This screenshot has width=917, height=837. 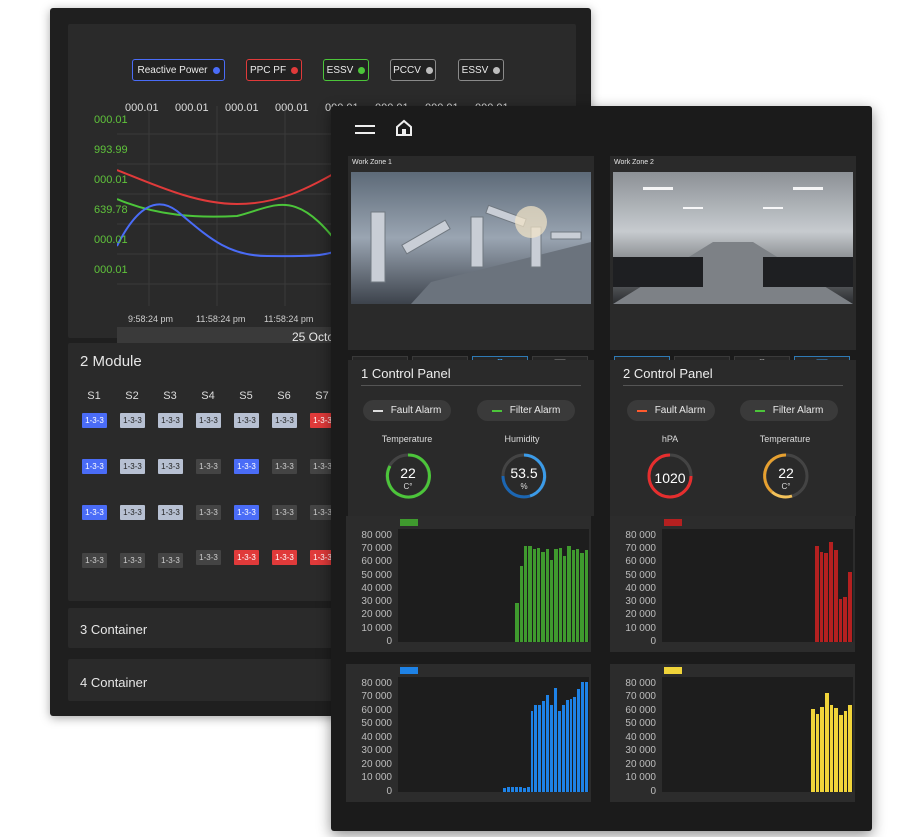 I want to click on legend-reactive-power: Reactive Power, so click(x=178, y=70).